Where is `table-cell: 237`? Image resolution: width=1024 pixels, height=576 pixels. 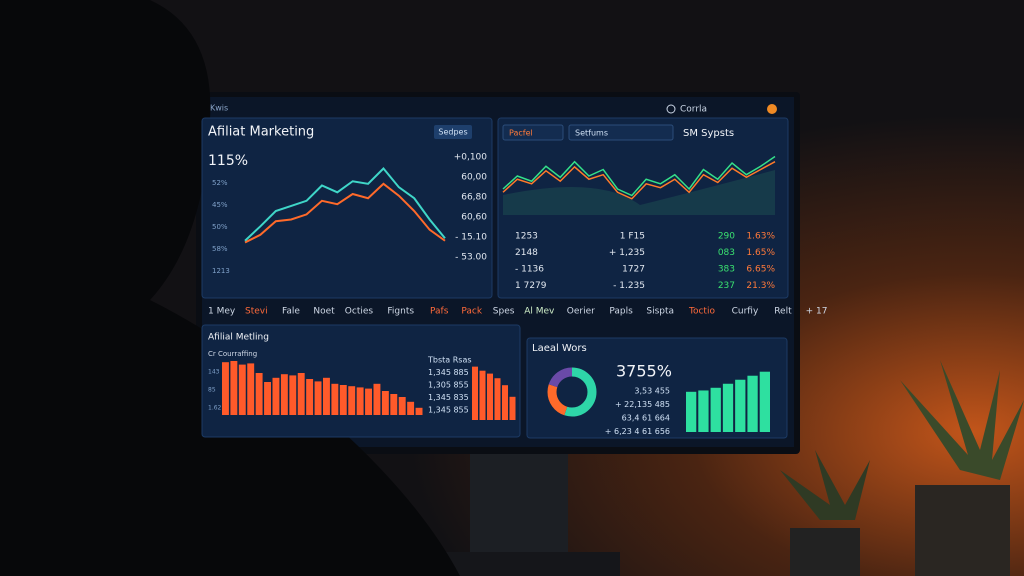
table-cell: 237 is located at coordinates (726, 286).